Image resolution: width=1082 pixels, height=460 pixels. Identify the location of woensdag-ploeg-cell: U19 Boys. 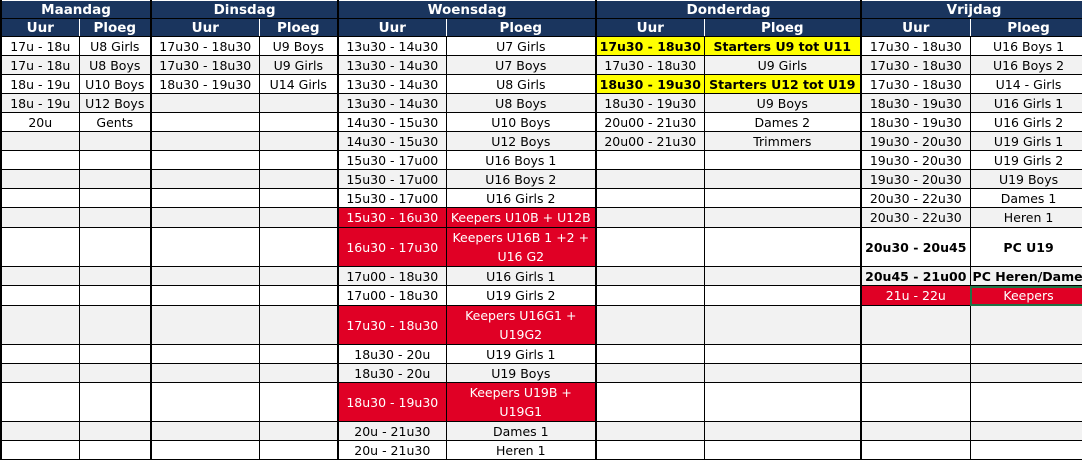
(521, 373).